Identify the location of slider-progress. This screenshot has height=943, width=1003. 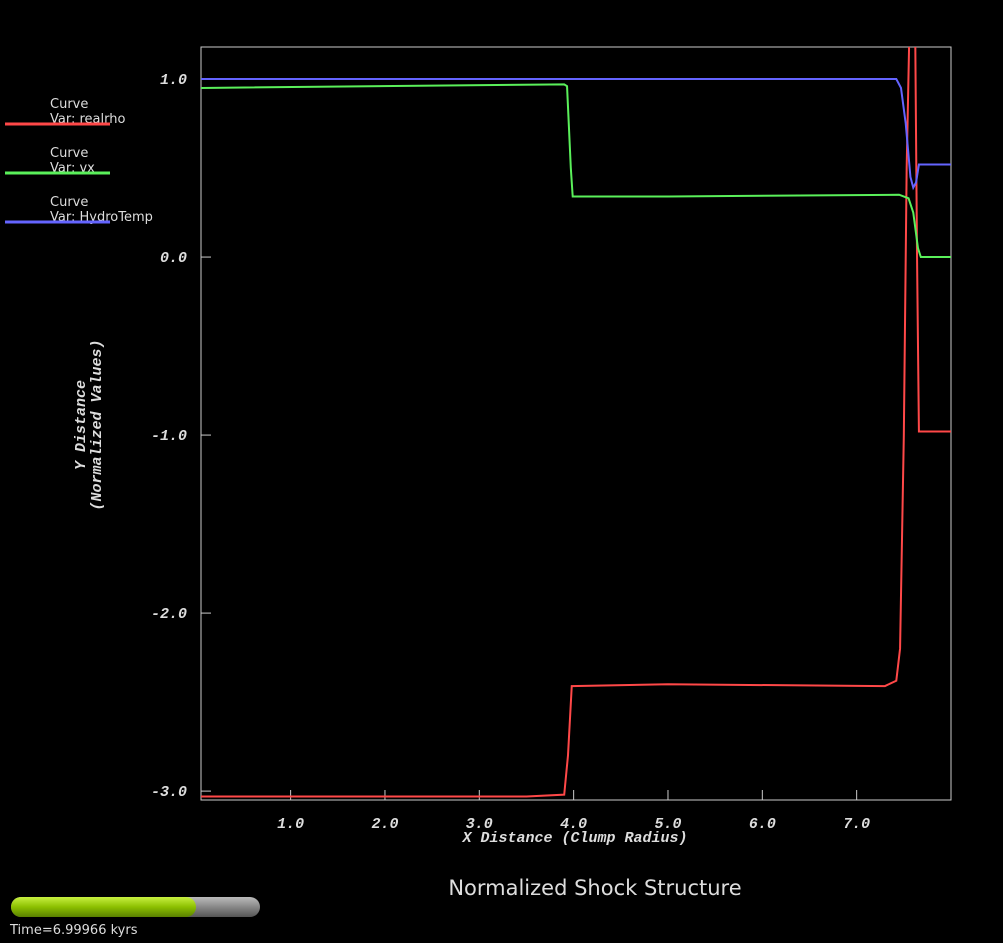
(103, 907).